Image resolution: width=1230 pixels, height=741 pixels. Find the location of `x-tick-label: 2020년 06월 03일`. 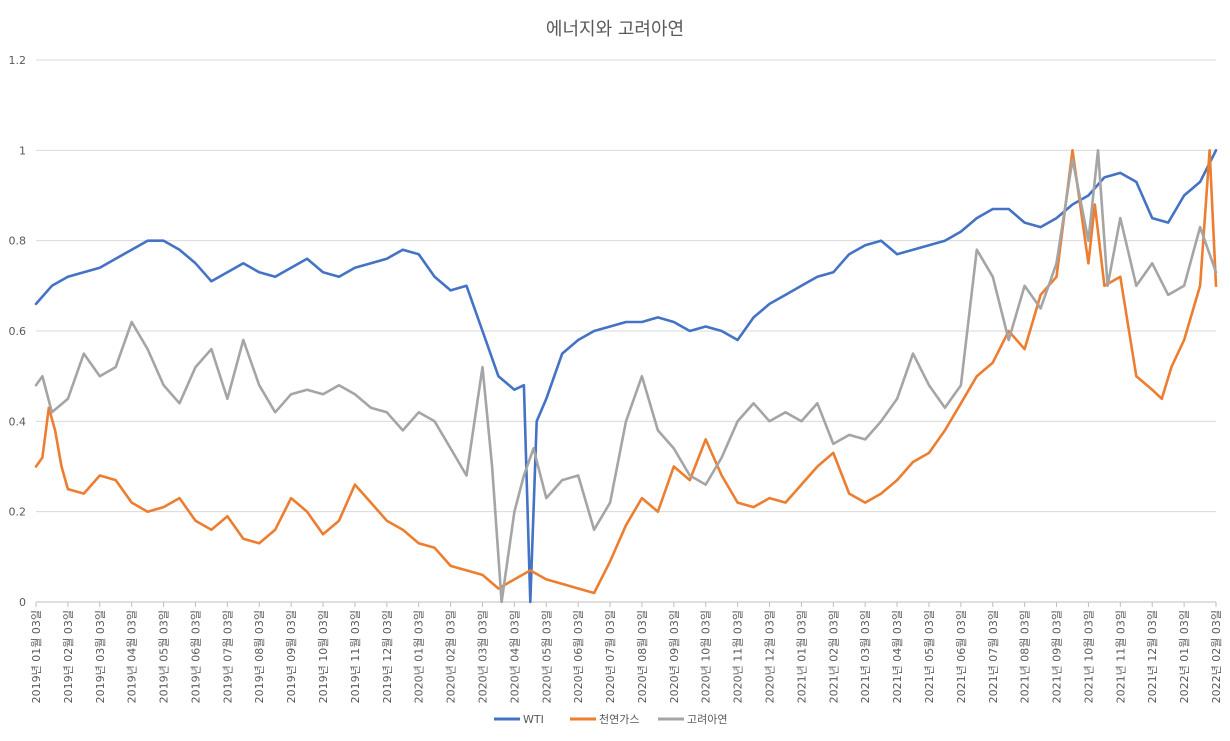

x-tick-label: 2020년 06월 03일 is located at coordinates (578, 656).